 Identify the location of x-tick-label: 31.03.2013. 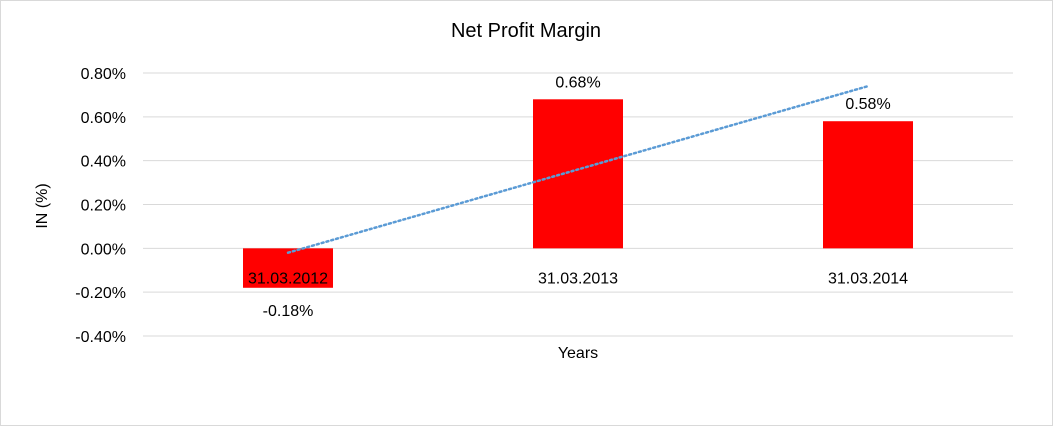
(578, 278).